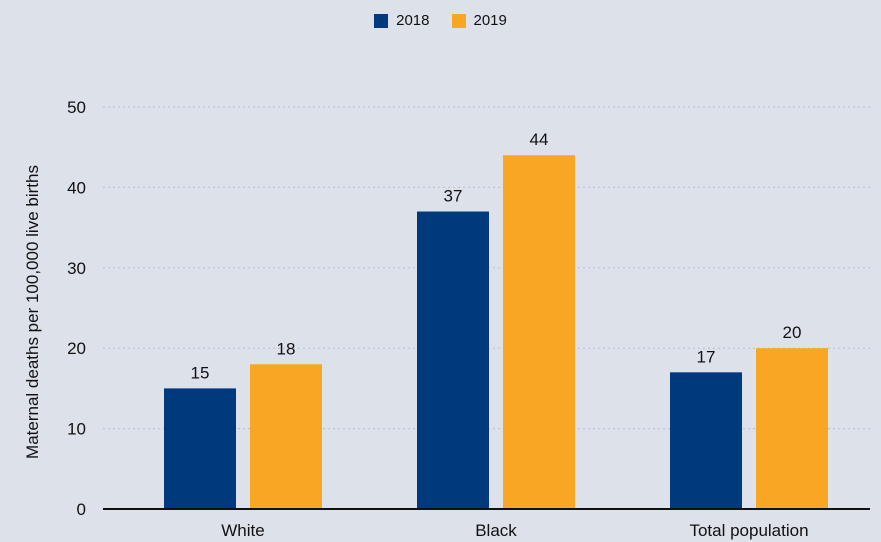  Describe the element at coordinates (539, 332) in the screenshot. I see `bar-black-2019` at that location.